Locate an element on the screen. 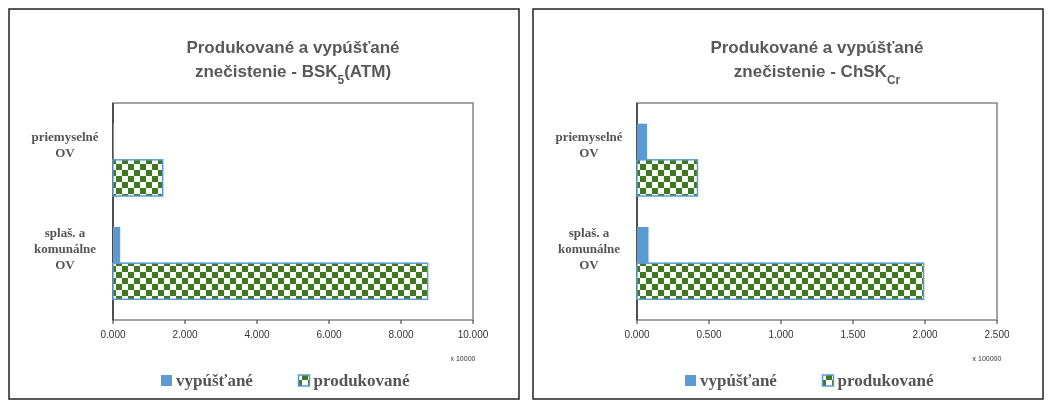 The image size is (1052, 409). chart-title: Produkované a vypúšťané znečistenie - BSK$_{5}$(ATM) is located at coordinates (293, 62).